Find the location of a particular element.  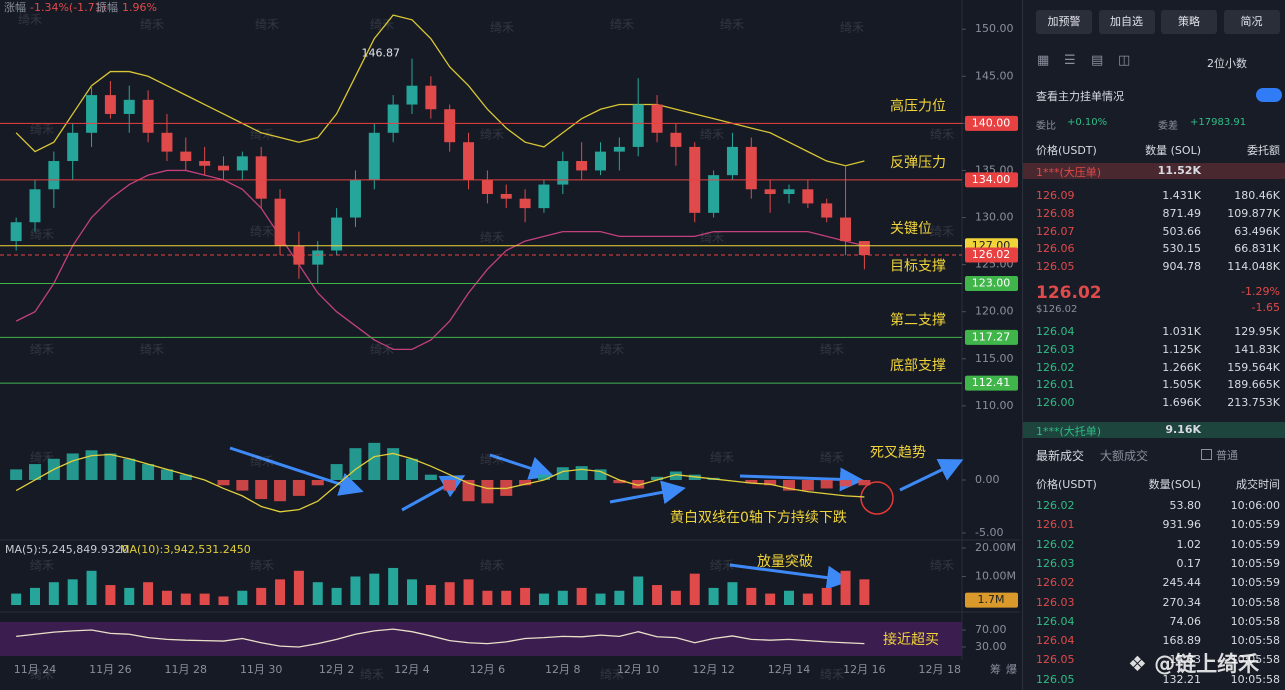

button: 策略 is located at coordinates (1189, 22).